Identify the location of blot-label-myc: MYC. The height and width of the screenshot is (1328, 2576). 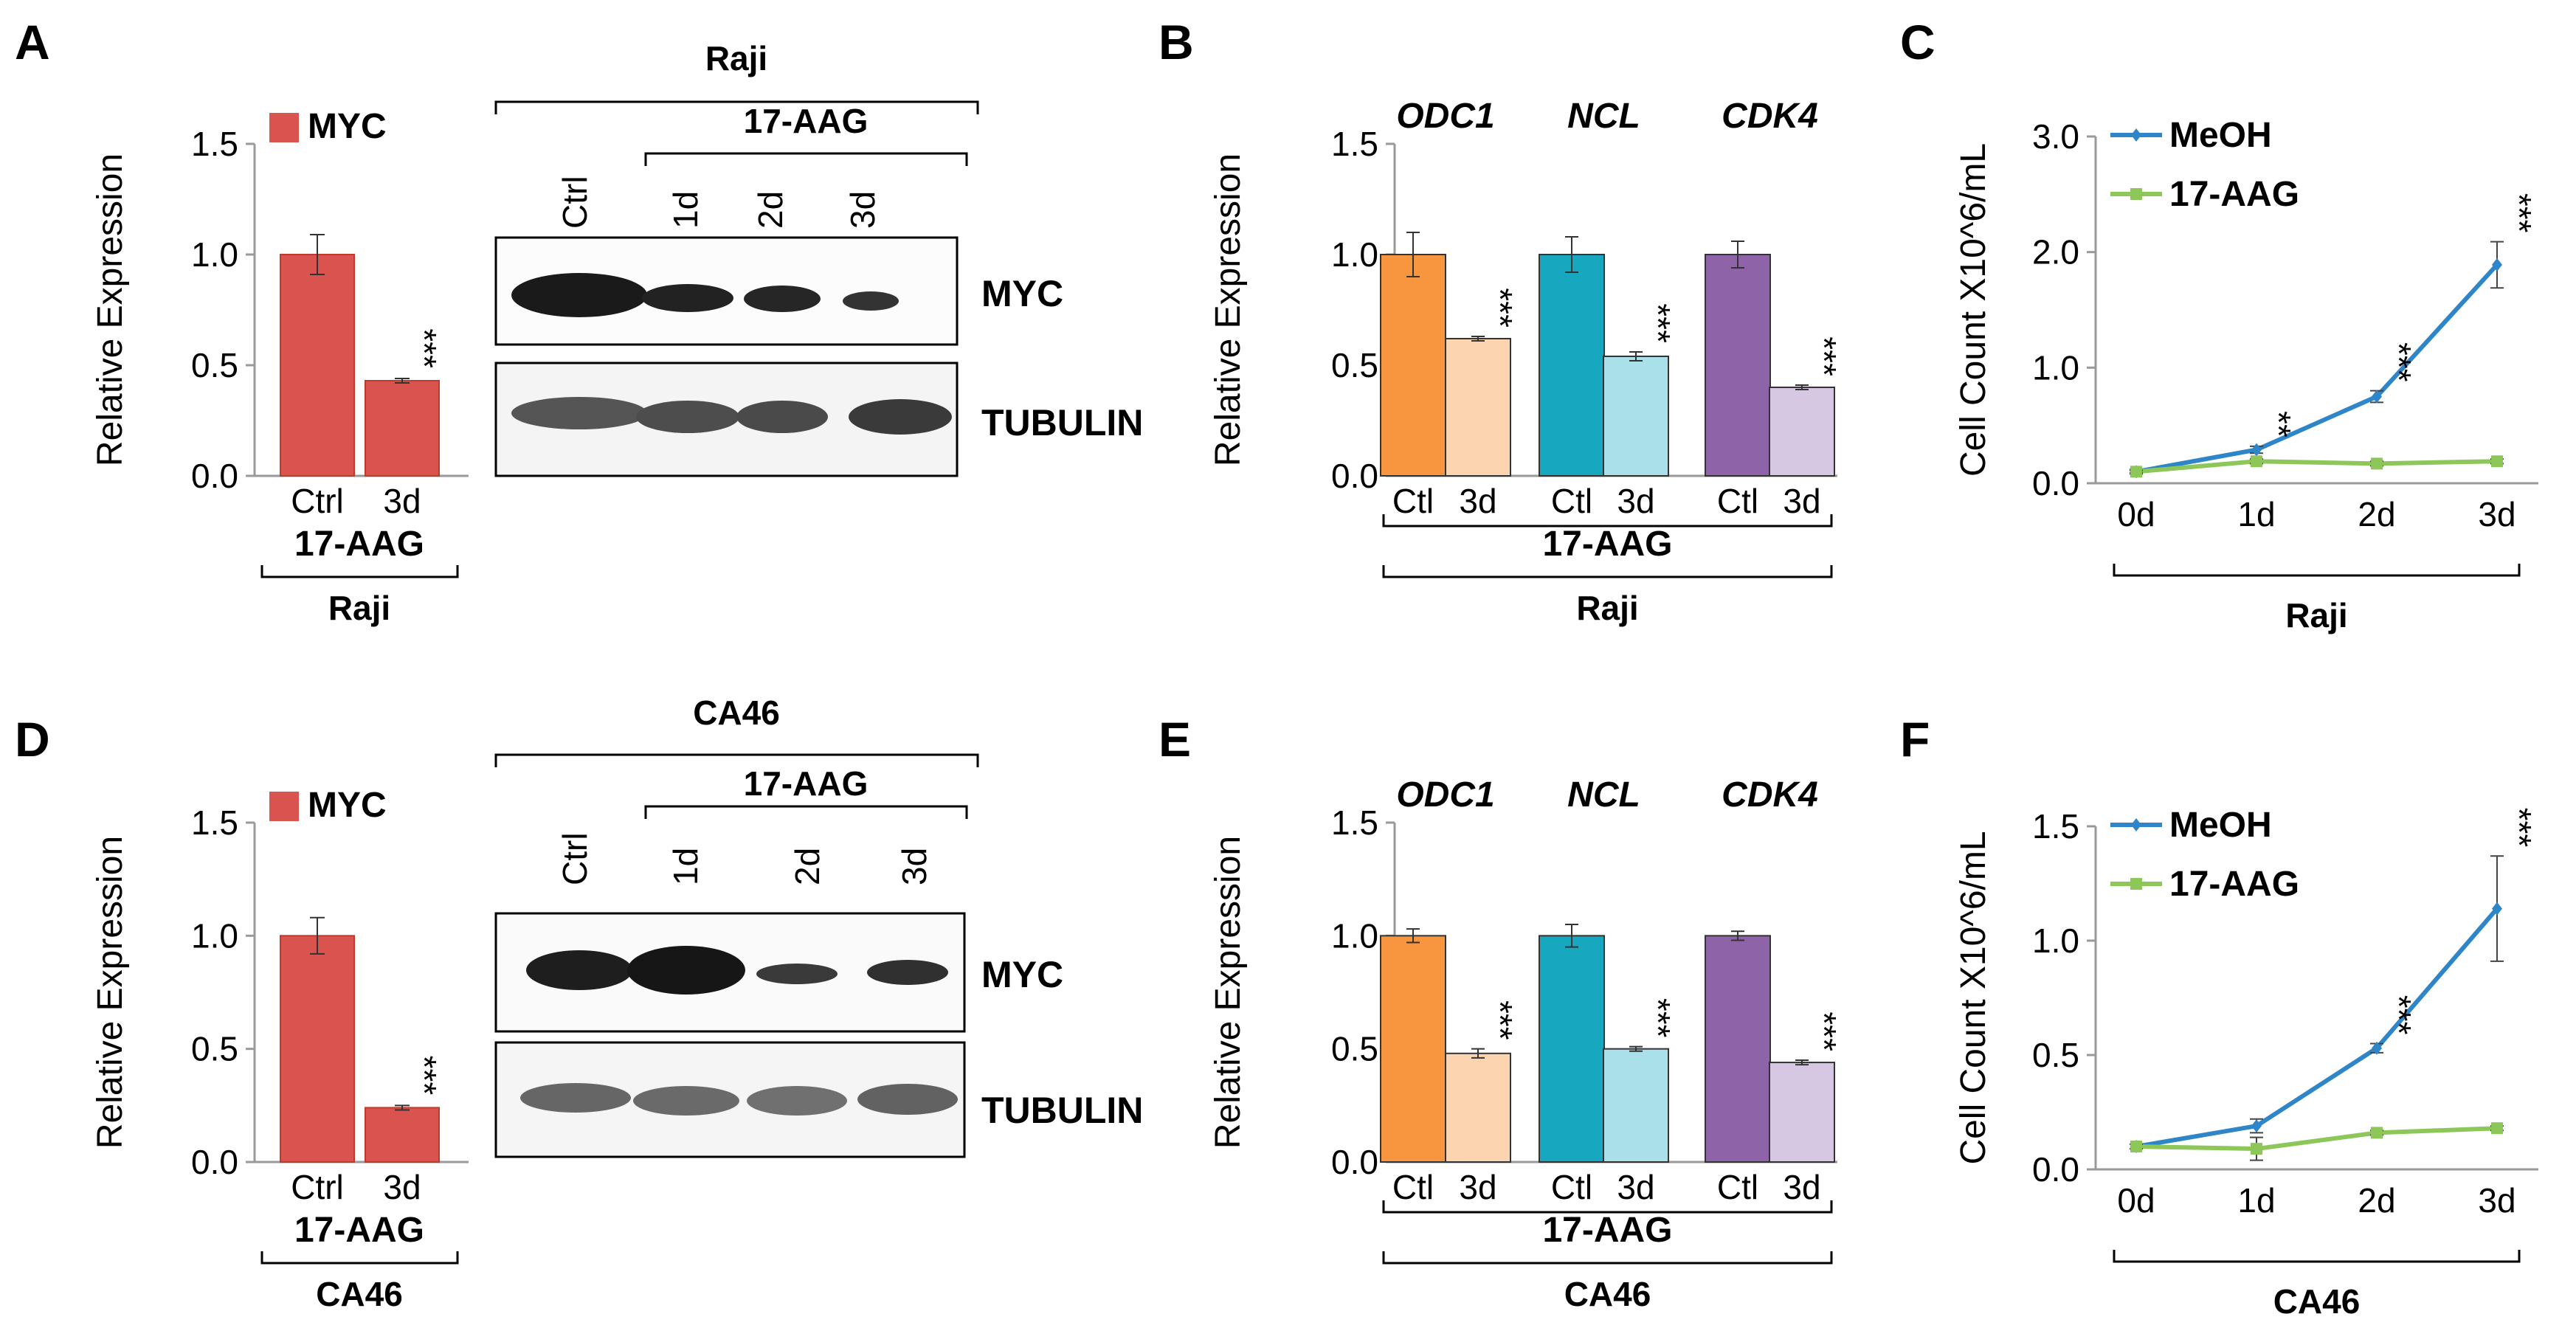
(1022, 974).